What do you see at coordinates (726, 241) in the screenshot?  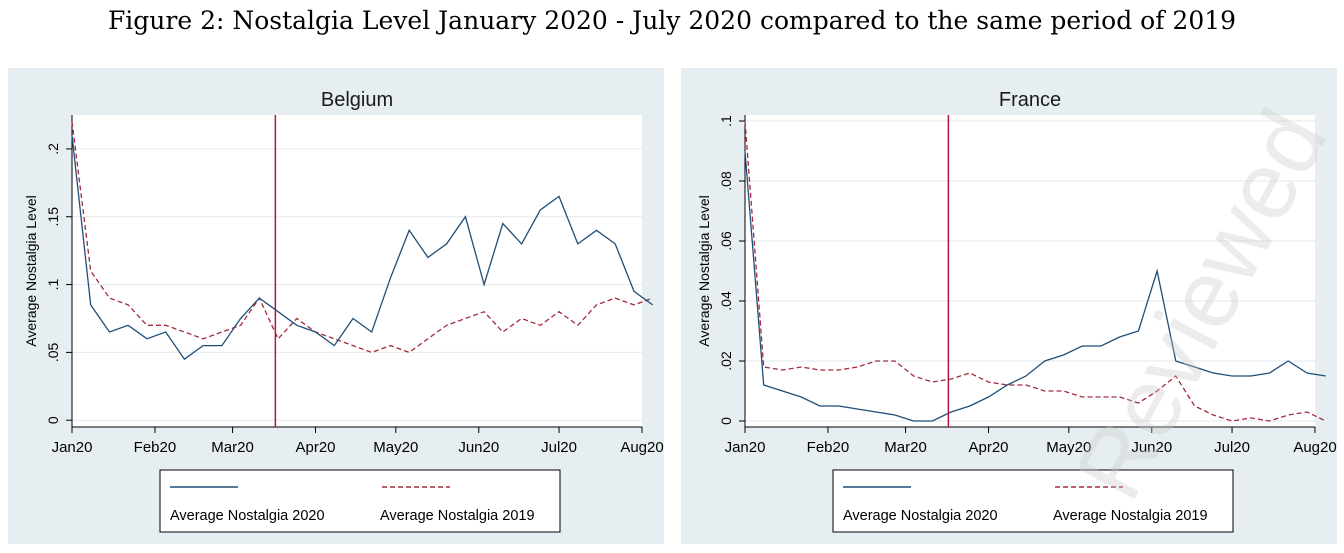 I see `y-tick-label: .06` at bounding box center [726, 241].